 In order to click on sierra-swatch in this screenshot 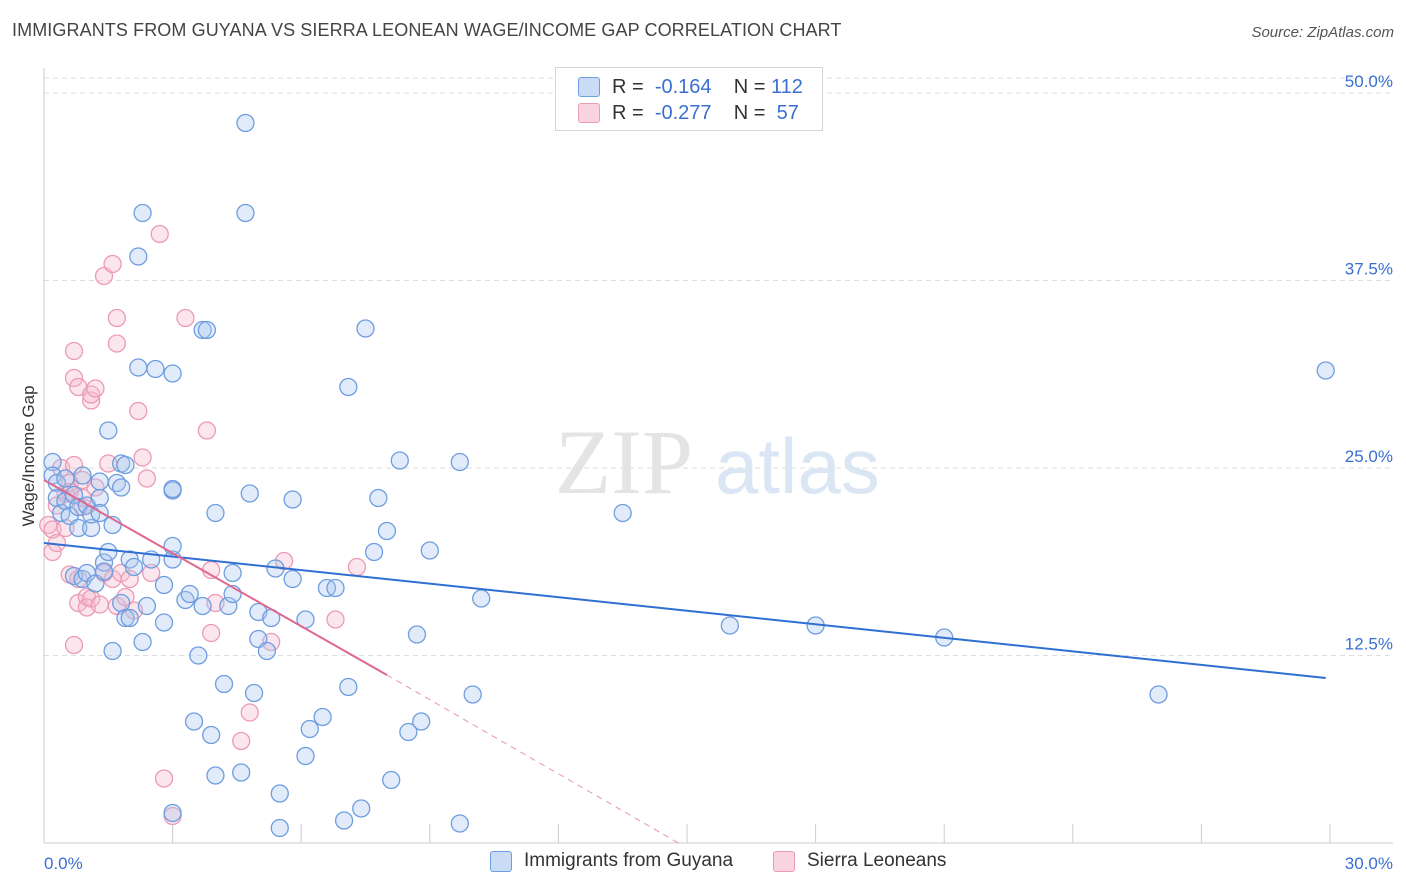, I will do `click(589, 113)`.